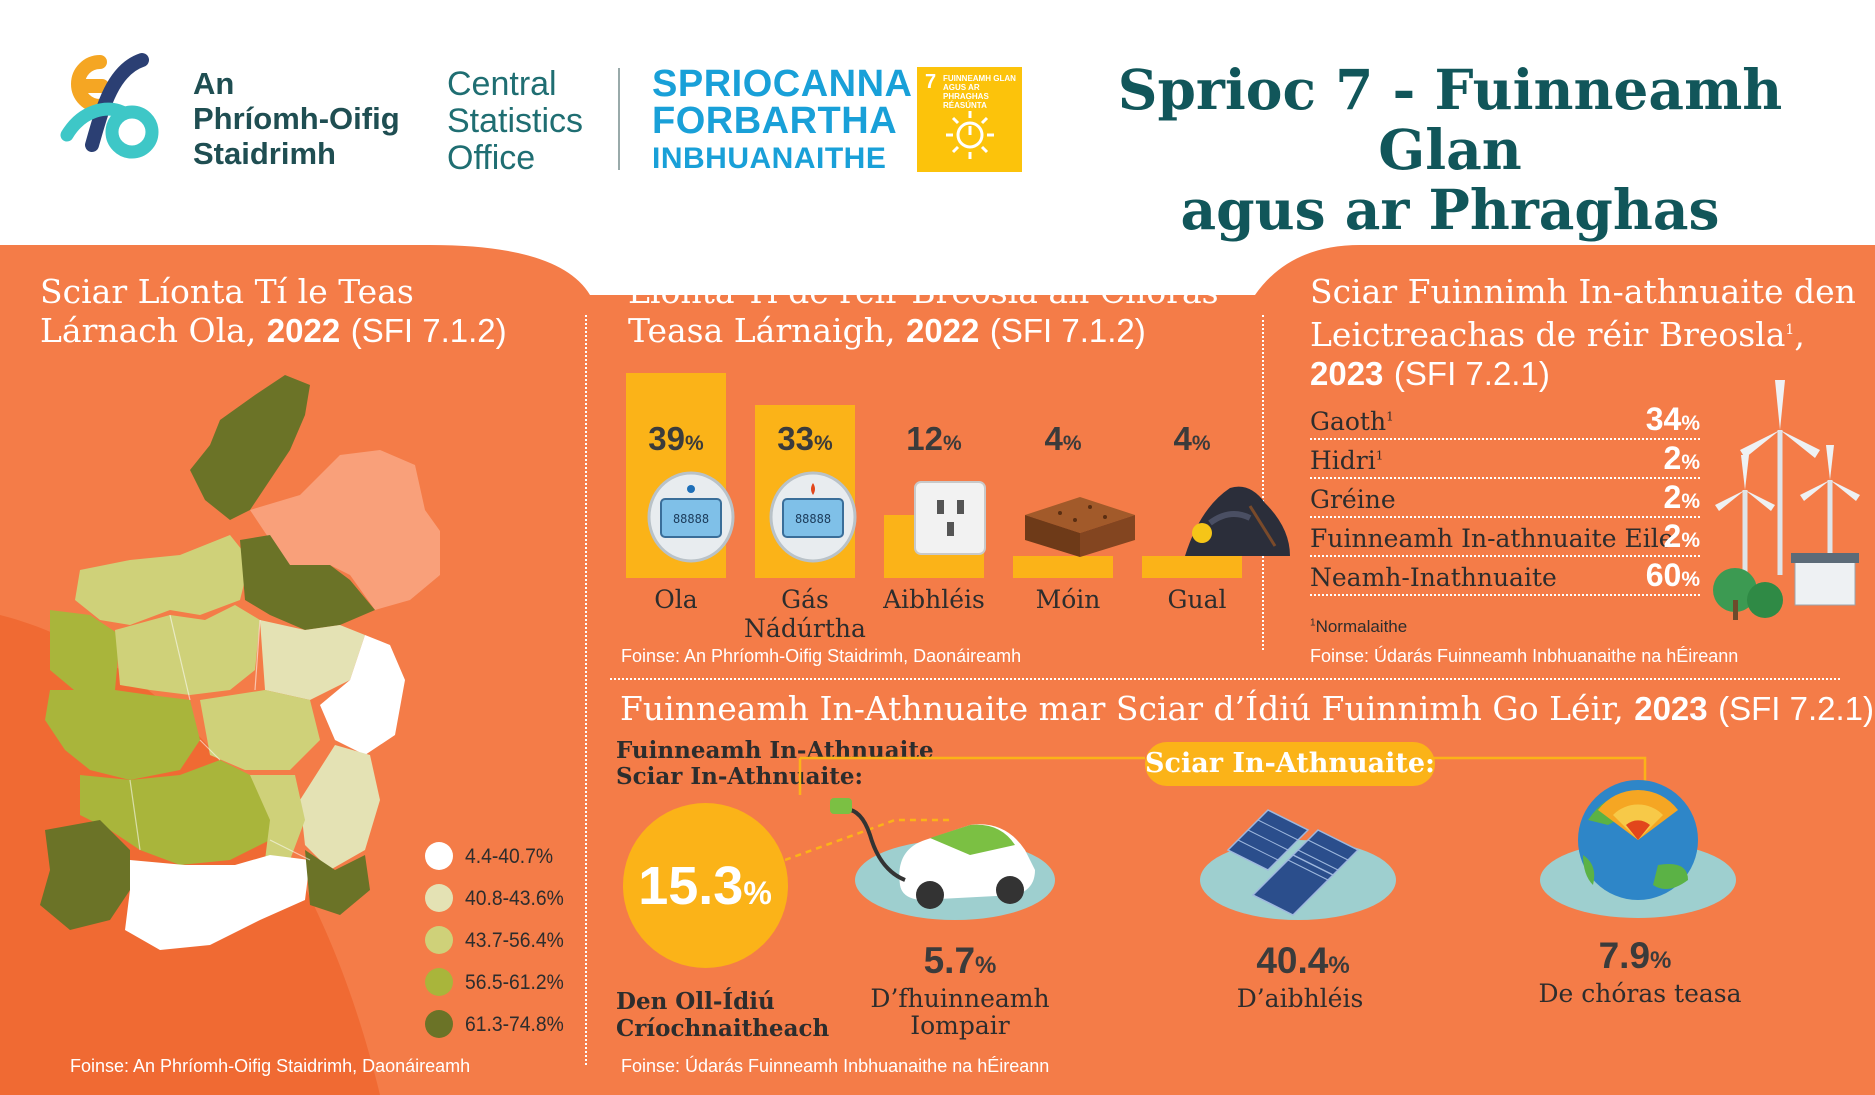  Describe the element at coordinates (782, 84) in the screenshot. I see `sdg-line: SPRIOCANNA` at that location.